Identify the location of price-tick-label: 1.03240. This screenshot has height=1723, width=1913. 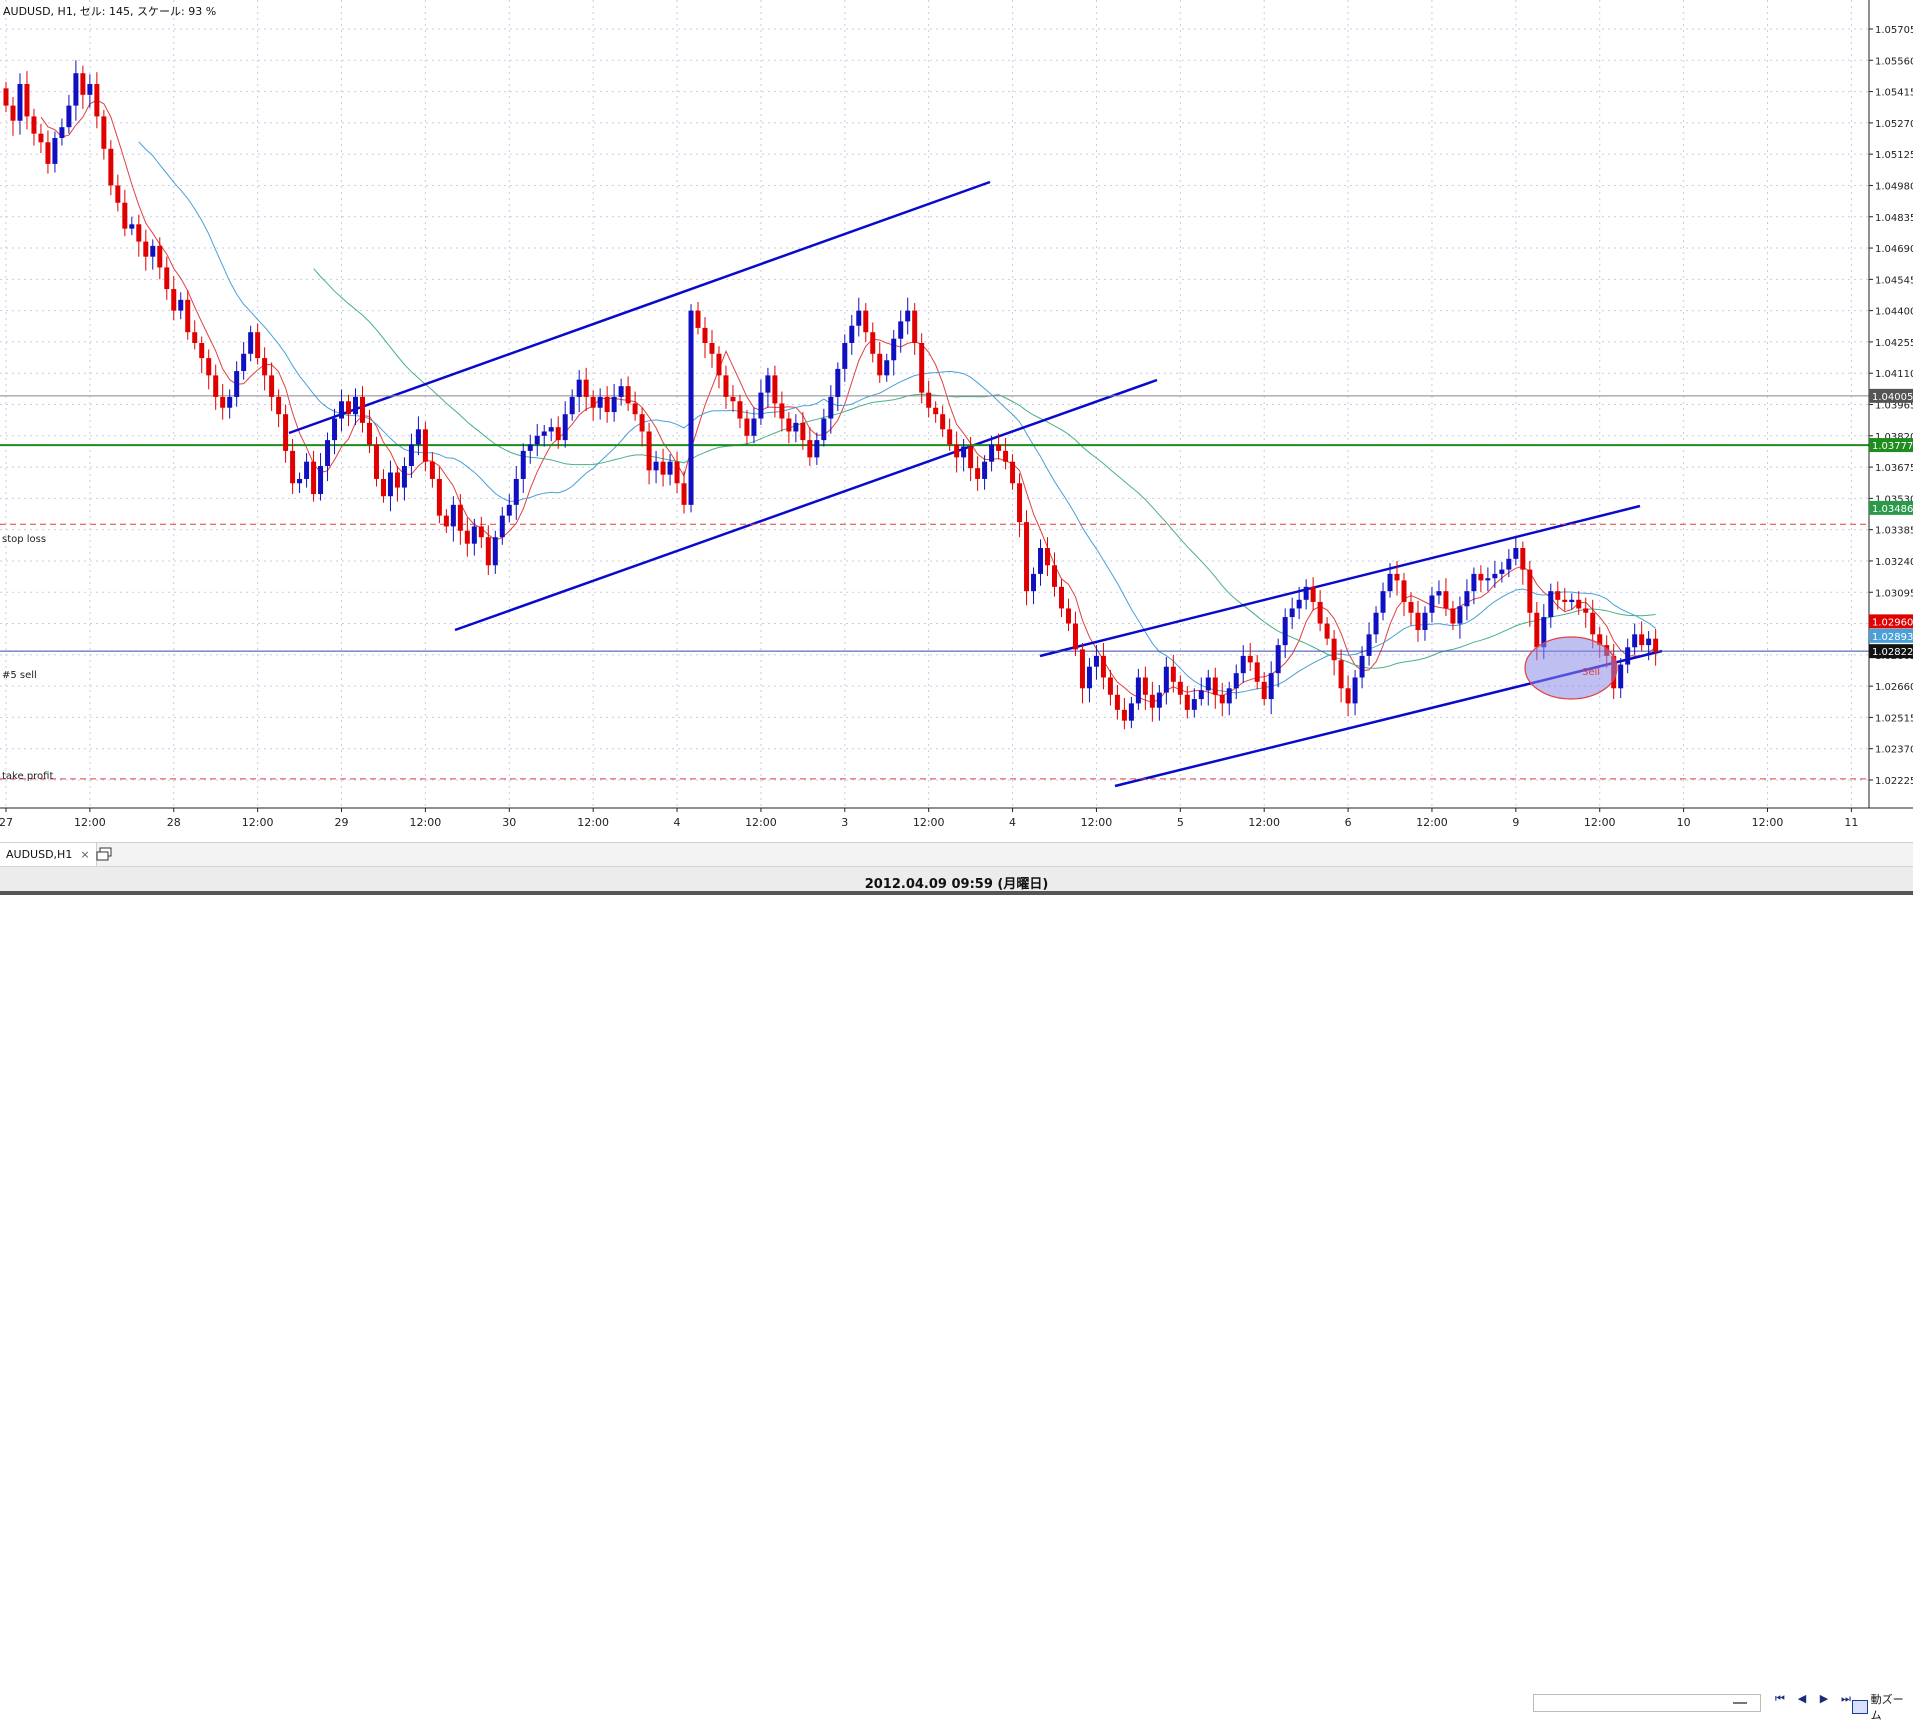
(1894, 562).